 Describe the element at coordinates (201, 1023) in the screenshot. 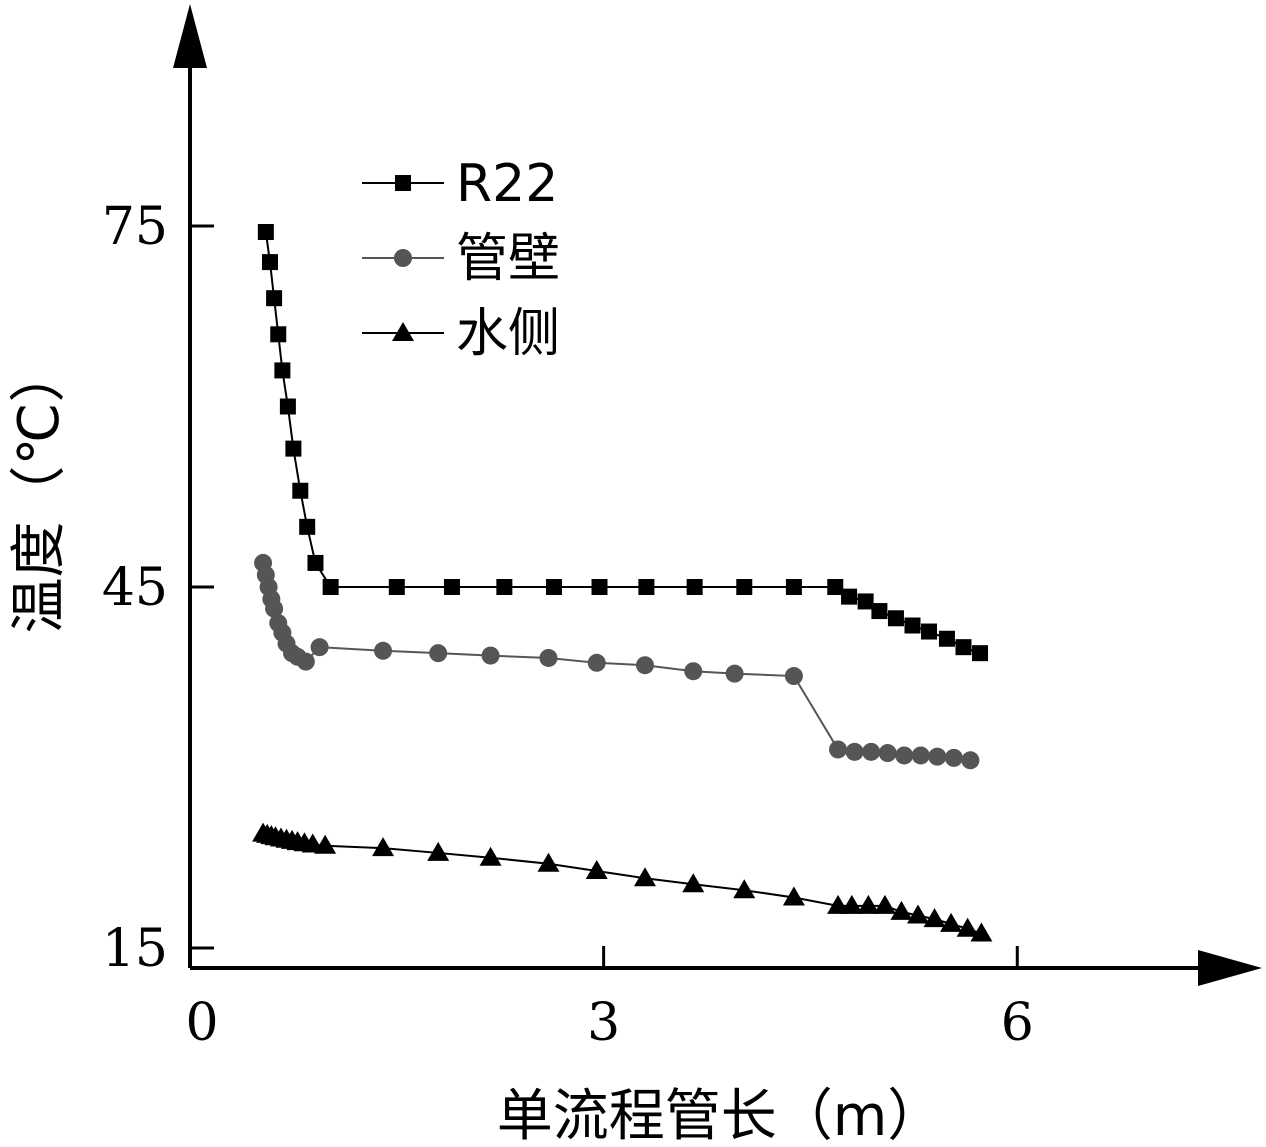

I see `x-tick-label: 0` at that location.